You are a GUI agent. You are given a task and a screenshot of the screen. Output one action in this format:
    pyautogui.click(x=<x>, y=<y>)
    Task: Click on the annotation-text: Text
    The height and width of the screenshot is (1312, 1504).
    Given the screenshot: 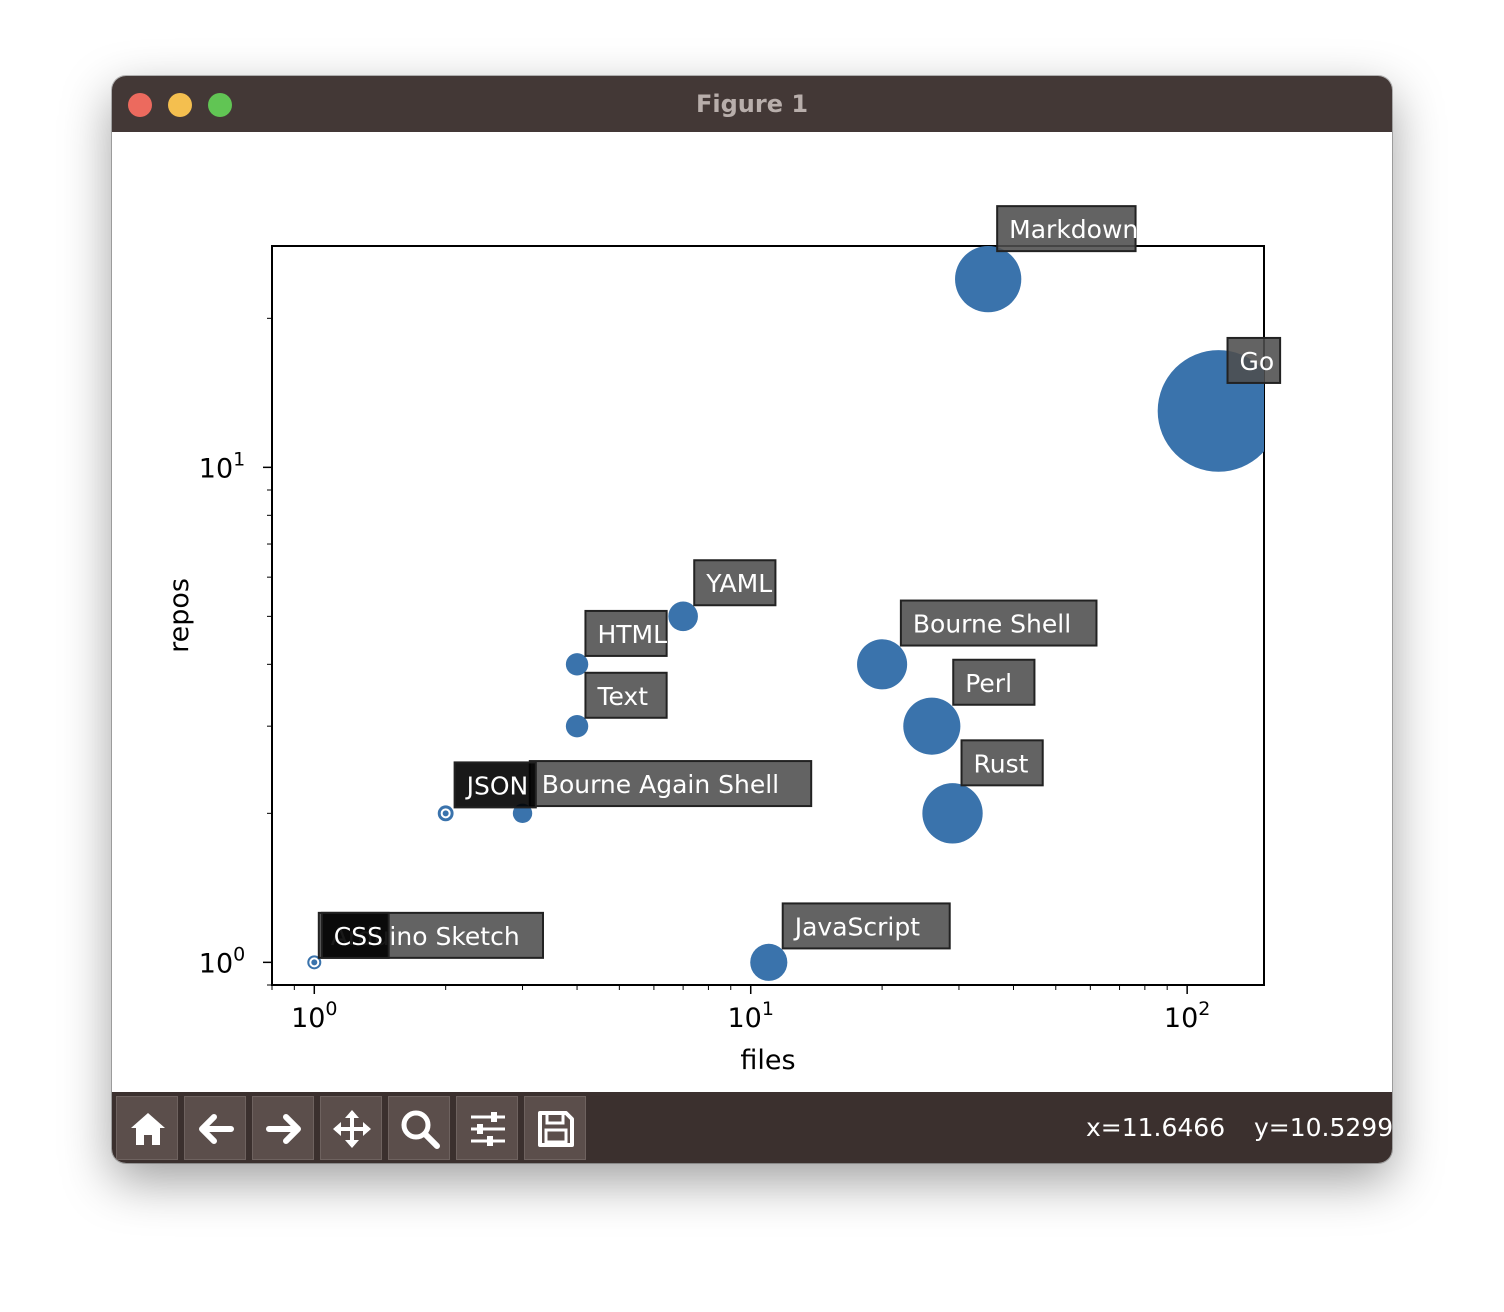 What is the action you would take?
    pyautogui.click(x=626, y=695)
    